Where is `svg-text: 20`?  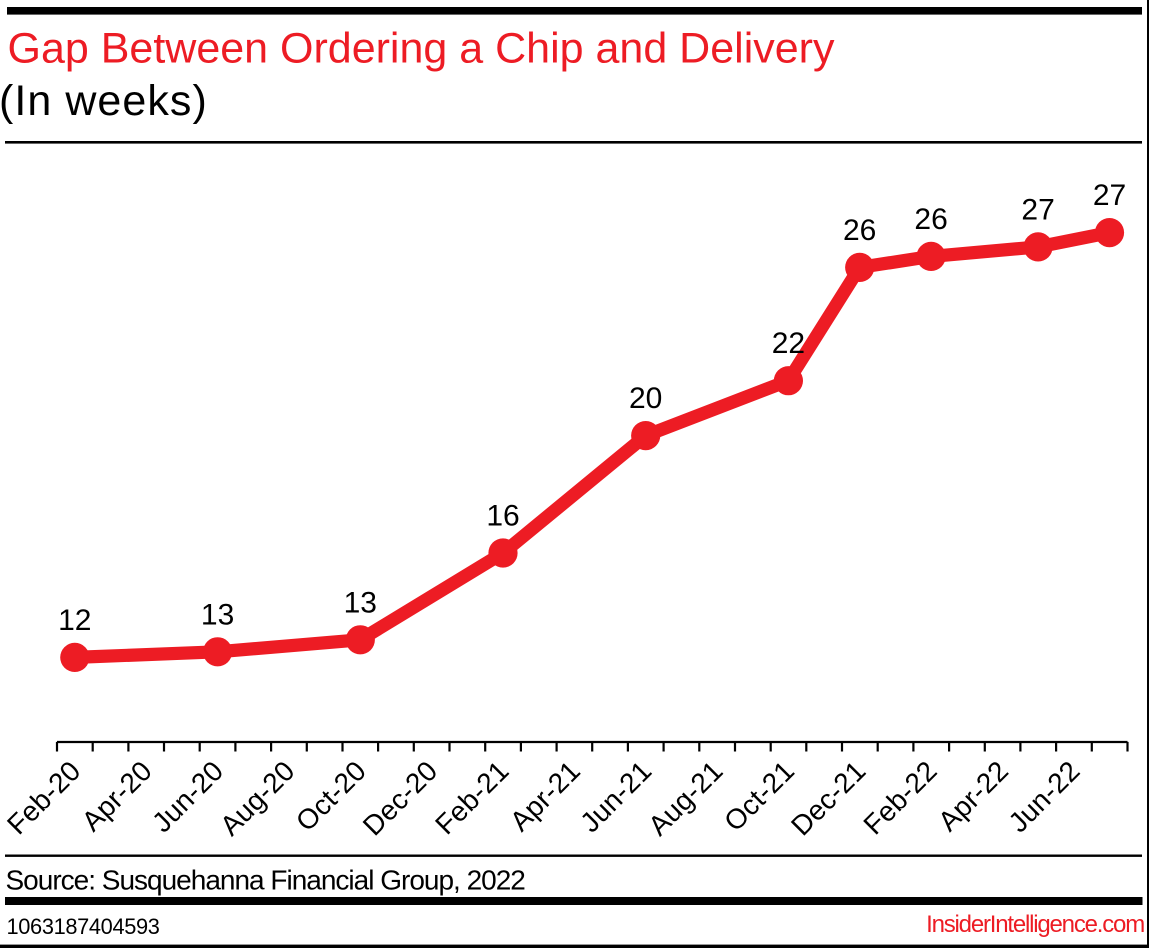 svg-text: 20 is located at coordinates (645, 398).